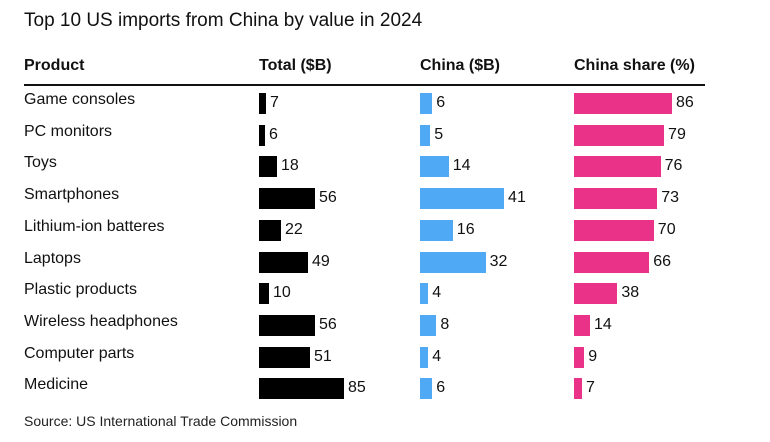 This screenshot has height=442, width=770. What do you see at coordinates (634, 65) in the screenshot?
I see `header-share: China share (%)` at bounding box center [634, 65].